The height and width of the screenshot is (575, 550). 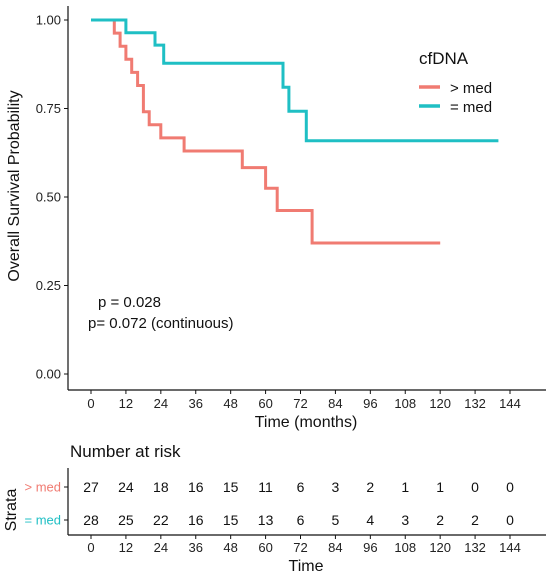 I want to click on risk-table-title: Number at risk, so click(x=125, y=451).